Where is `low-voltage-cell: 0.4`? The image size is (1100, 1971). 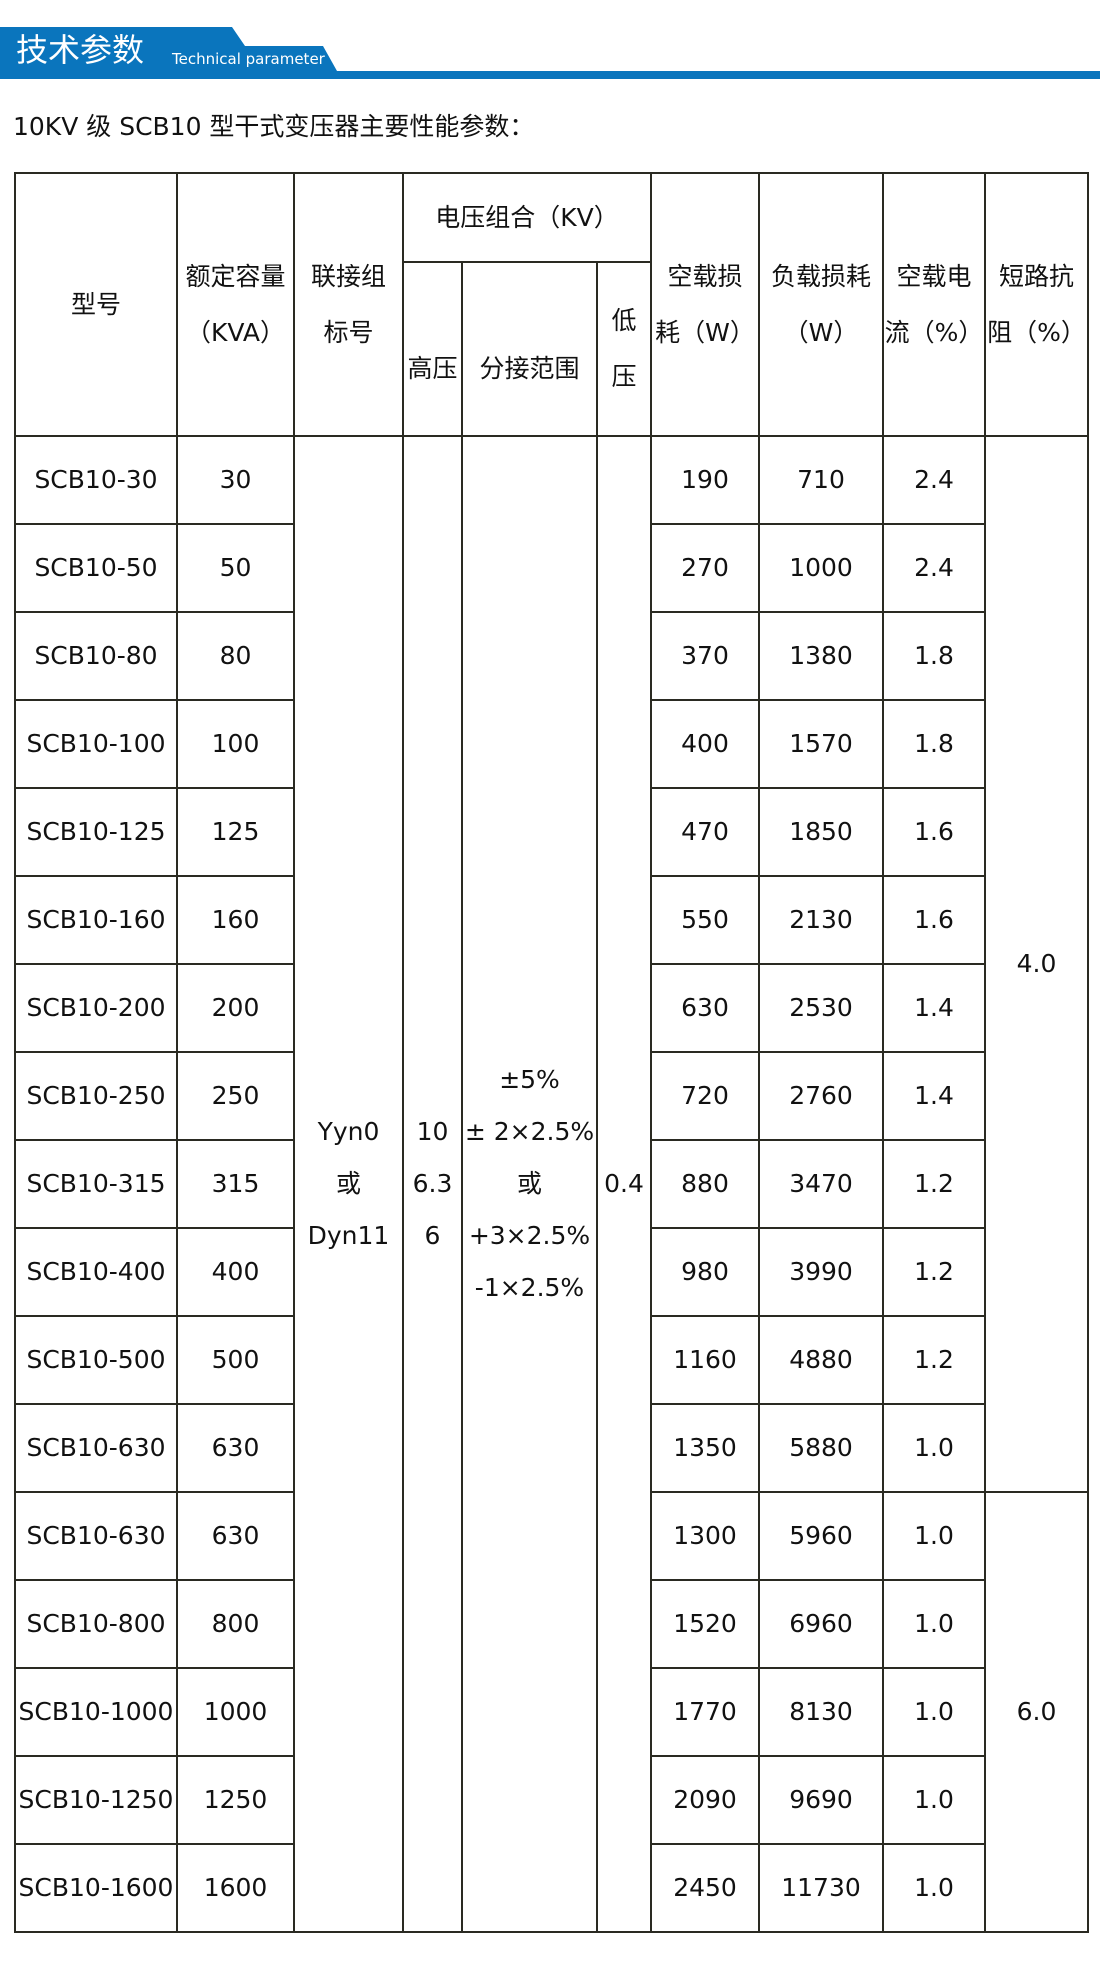 low-voltage-cell: 0.4 is located at coordinates (624, 1184).